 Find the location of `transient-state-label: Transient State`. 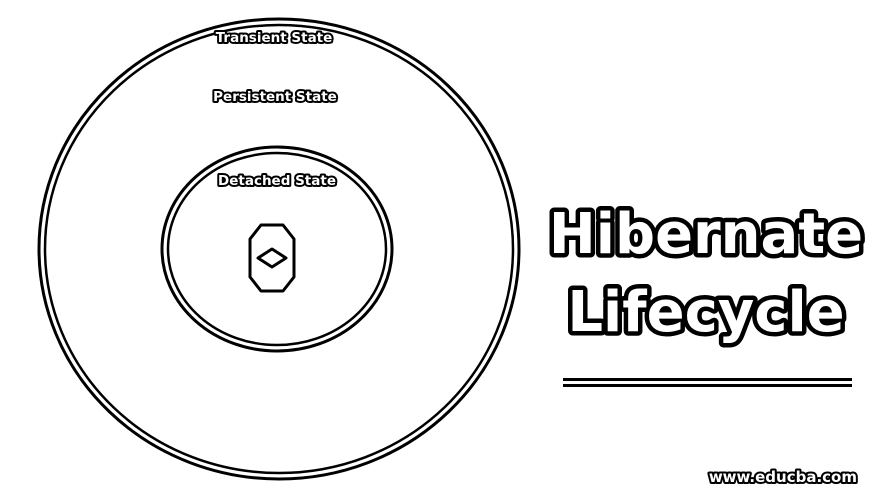

transient-state-label: Transient State is located at coordinates (274, 38).